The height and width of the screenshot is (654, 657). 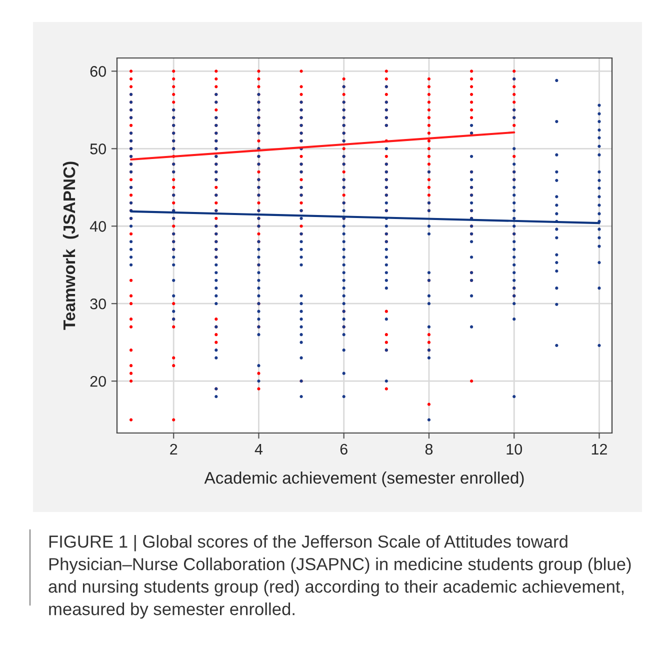 What do you see at coordinates (98, 226) in the screenshot?
I see `y-tick-label: 40` at bounding box center [98, 226].